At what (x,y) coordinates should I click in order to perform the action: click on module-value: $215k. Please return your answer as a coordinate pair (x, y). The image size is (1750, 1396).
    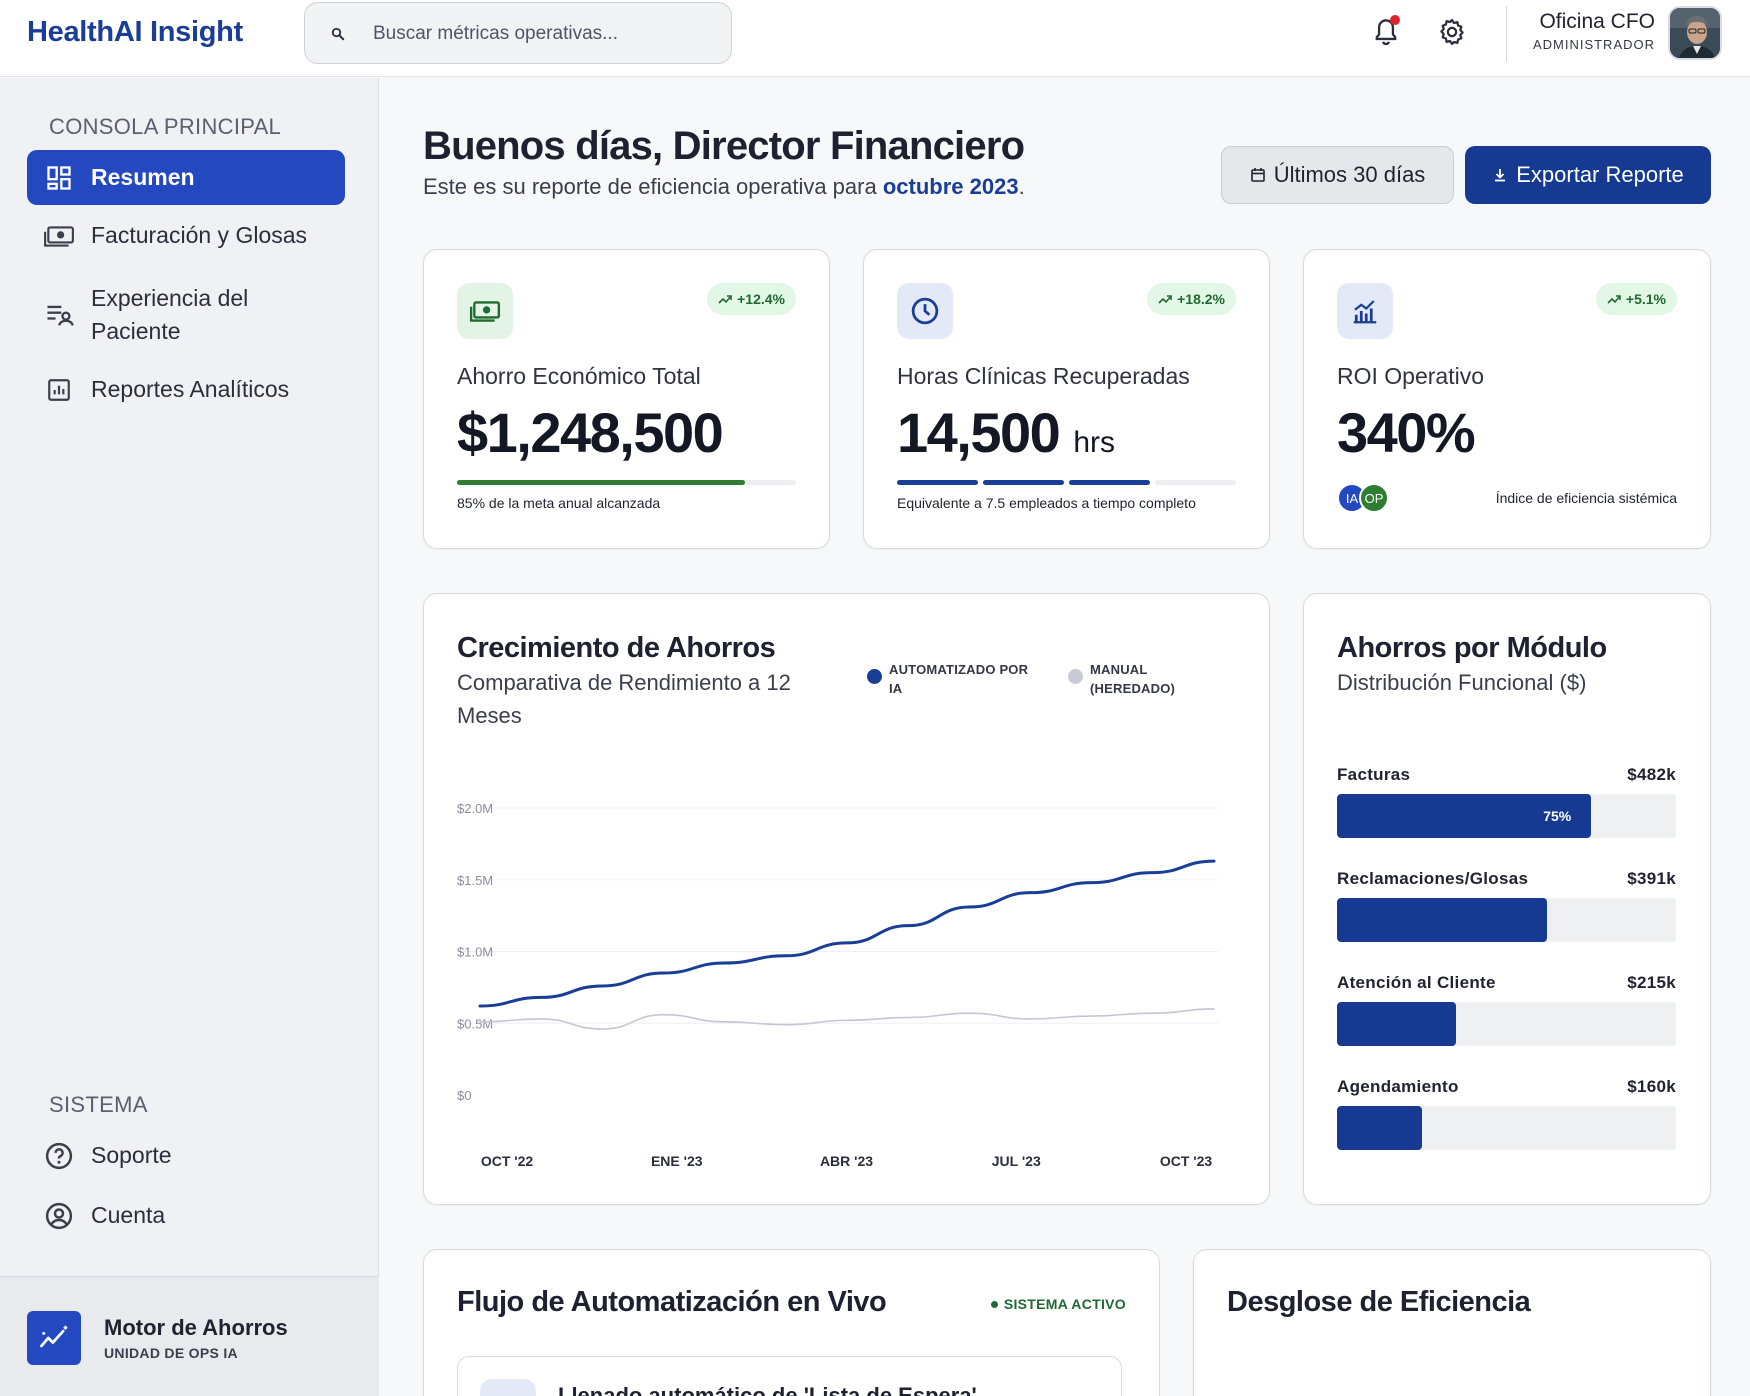
    Looking at the image, I should click on (1651, 982).